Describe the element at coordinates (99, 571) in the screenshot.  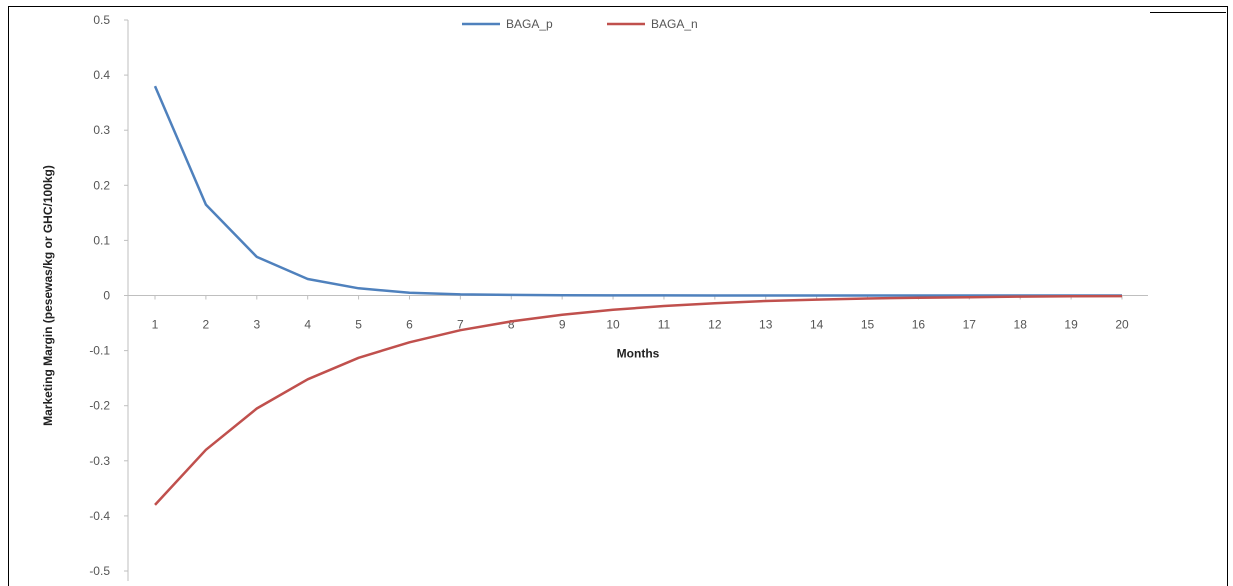
I see `y-tick-label: -0.5` at that location.